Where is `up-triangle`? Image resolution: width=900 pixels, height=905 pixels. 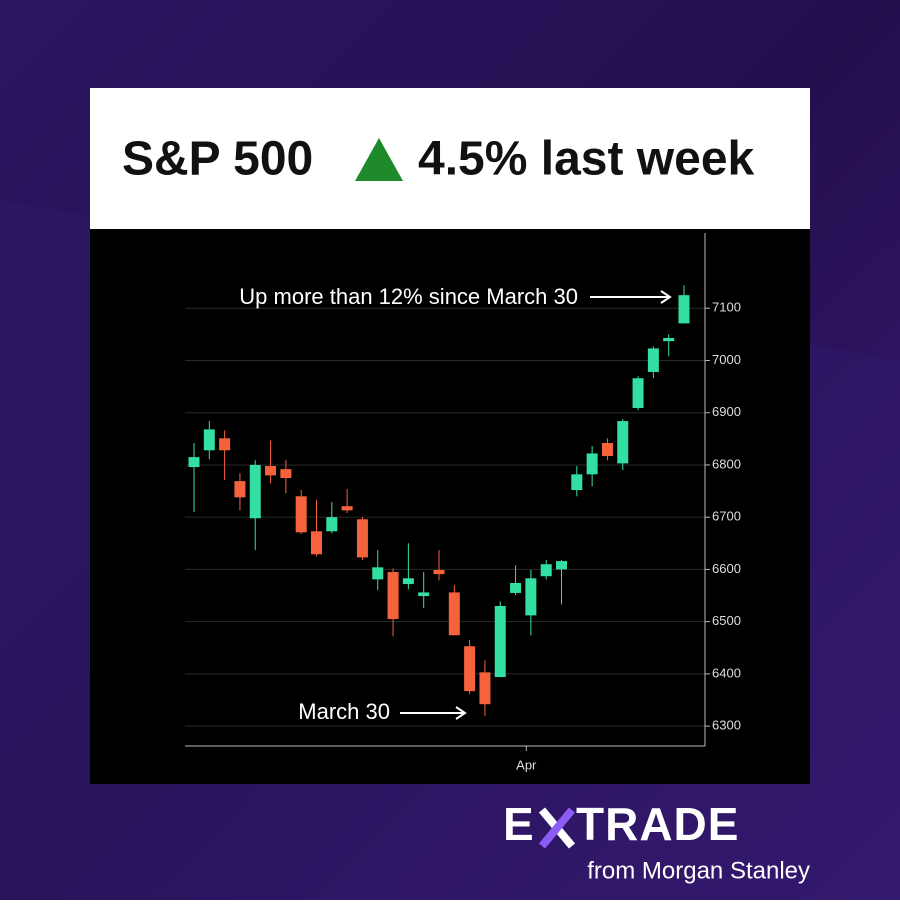
up-triangle is located at coordinates (379, 159).